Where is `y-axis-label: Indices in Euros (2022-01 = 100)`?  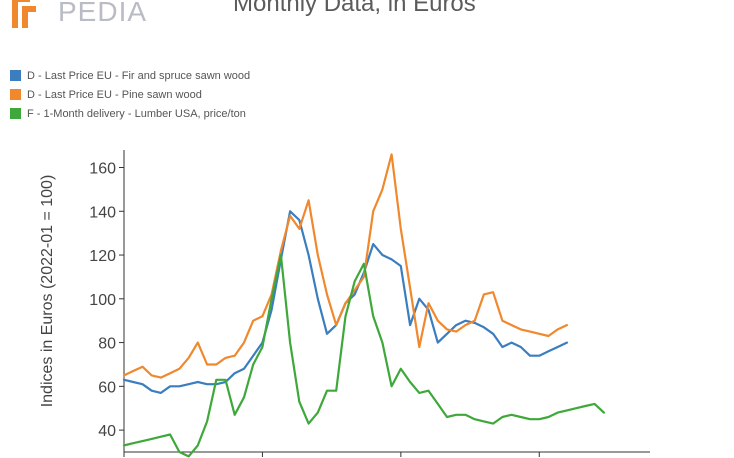
y-axis-label: Indices in Euros (2022-01 = 100) is located at coordinates (47, 291).